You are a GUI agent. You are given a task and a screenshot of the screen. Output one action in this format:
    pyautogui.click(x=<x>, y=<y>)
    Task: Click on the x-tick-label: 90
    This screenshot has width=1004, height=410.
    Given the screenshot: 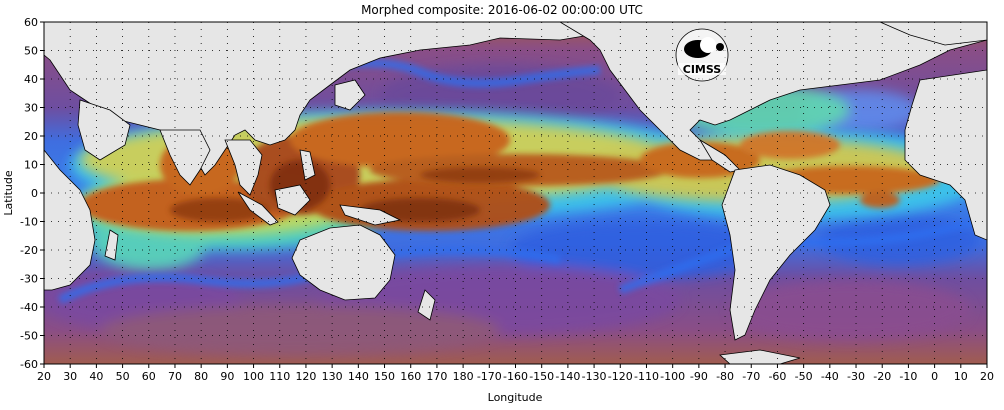 What is the action you would take?
    pyautogui.click(x=227, y=376)
    